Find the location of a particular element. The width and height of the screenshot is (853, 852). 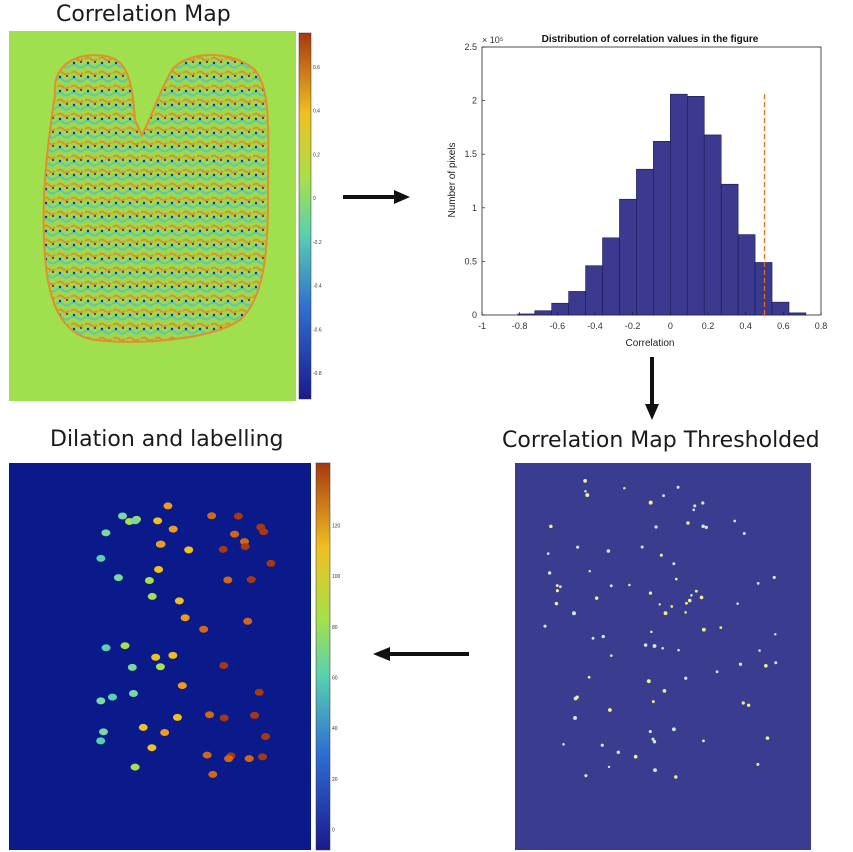

x-tick-label: -0.8 is located at coordinates (520, 326).